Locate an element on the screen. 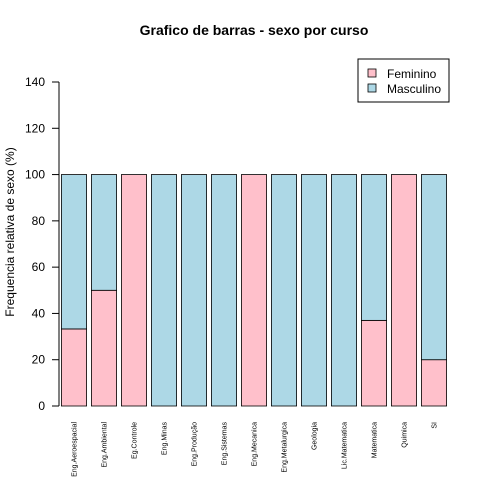 Image resolution: width=480 pixels, height=480 pixels. category-label: Eng.Mecanica is located at coordinates (255, 444).